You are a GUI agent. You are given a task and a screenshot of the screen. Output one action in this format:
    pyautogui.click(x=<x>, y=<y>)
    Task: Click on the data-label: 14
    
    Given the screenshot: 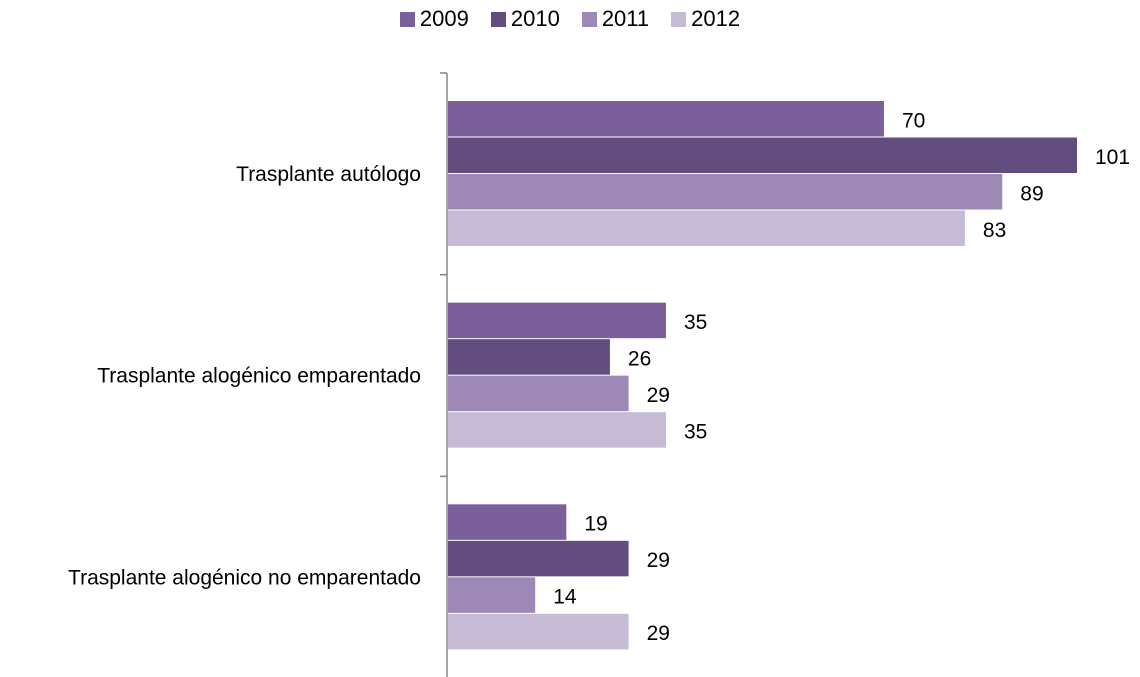 What is the action you would take?
    pyautogui.click(x=565, y=597)
    